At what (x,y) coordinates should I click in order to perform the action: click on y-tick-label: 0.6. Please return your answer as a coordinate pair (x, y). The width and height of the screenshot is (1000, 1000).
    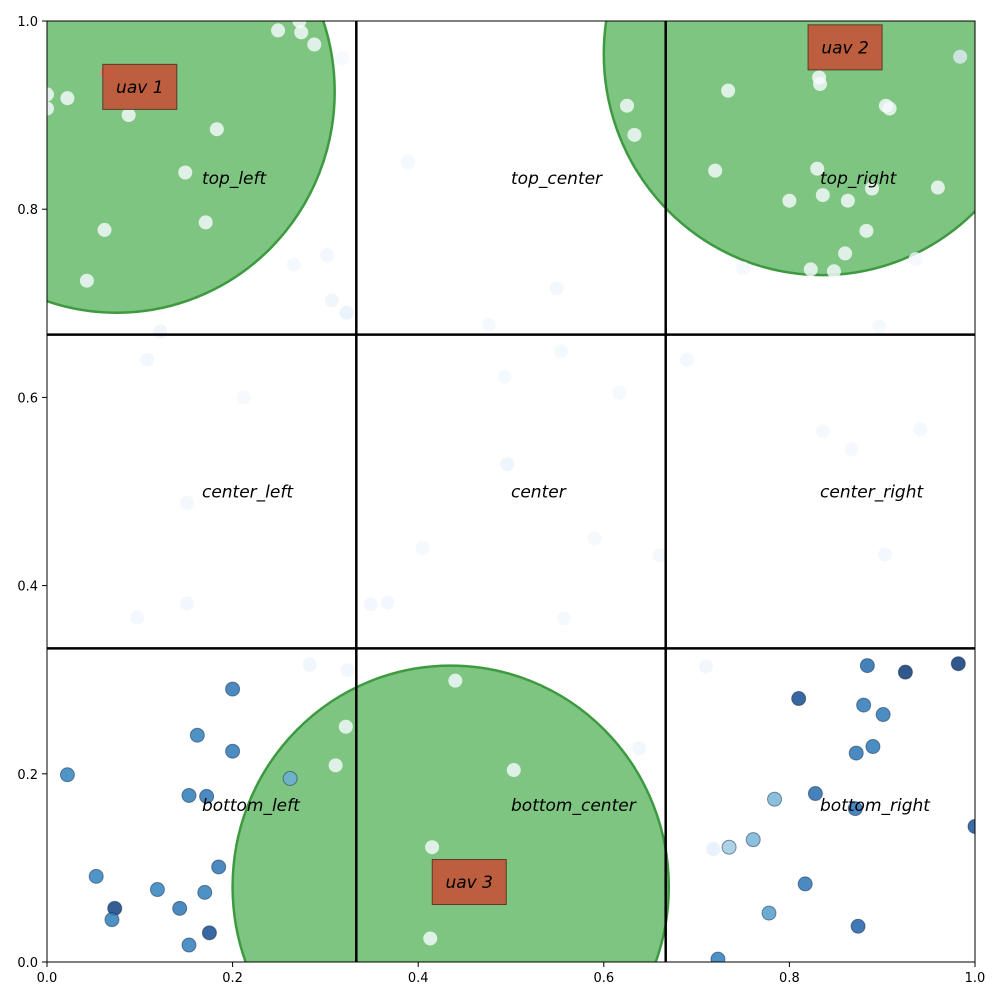
    Looking at the image, I should click on (27, 398).